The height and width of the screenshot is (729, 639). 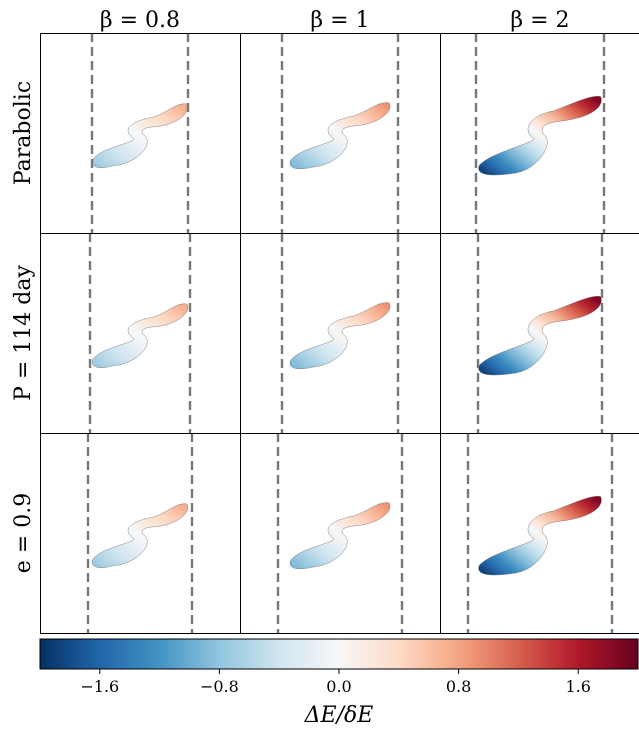 I want to click on panel-r2-c1, so click(x=140, y=333).